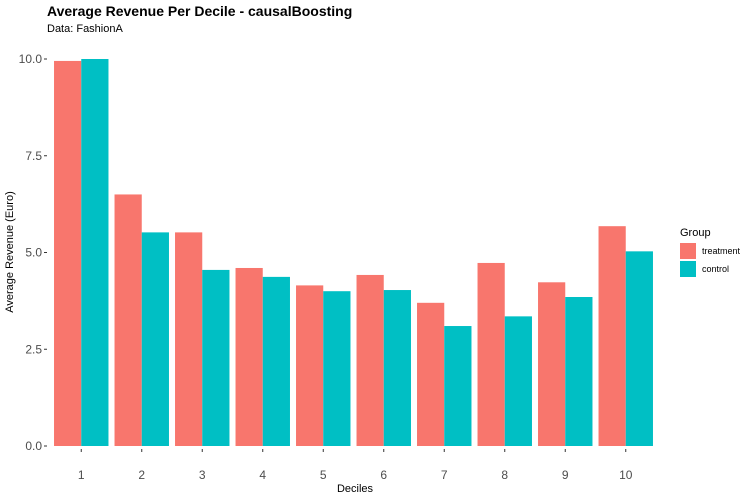 The image size is (750, 500). Describe the element at coordinates (262, 475) in the screenshot. I see `x-tick-label: 4` at that location.